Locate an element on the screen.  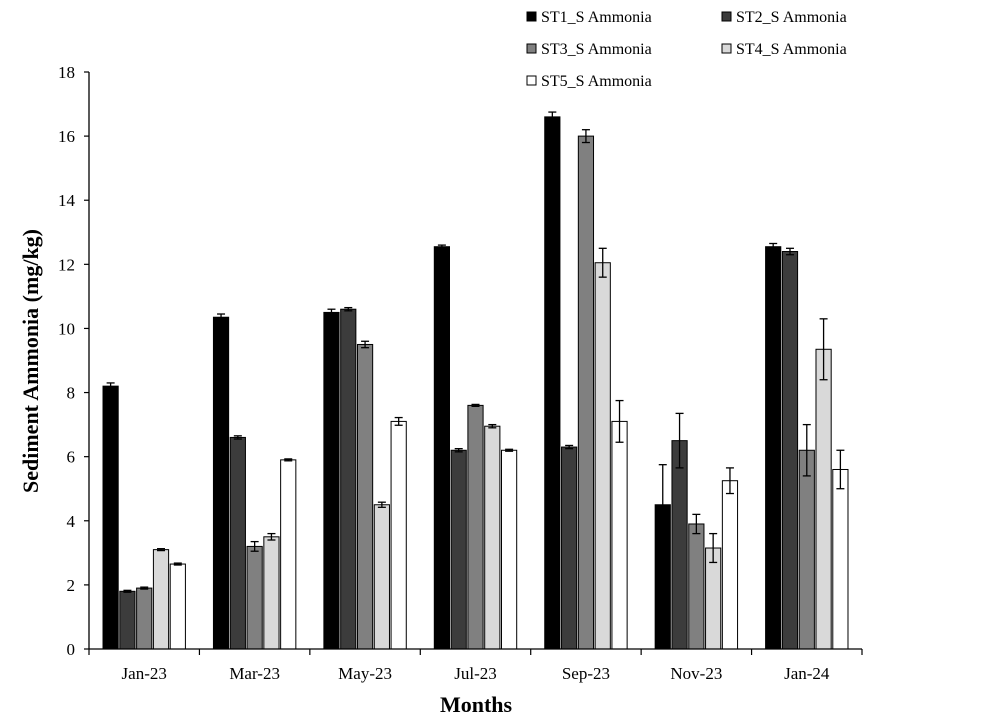
legend-label-2: ST2_S Ammonia is located at coordinates (791, 17).